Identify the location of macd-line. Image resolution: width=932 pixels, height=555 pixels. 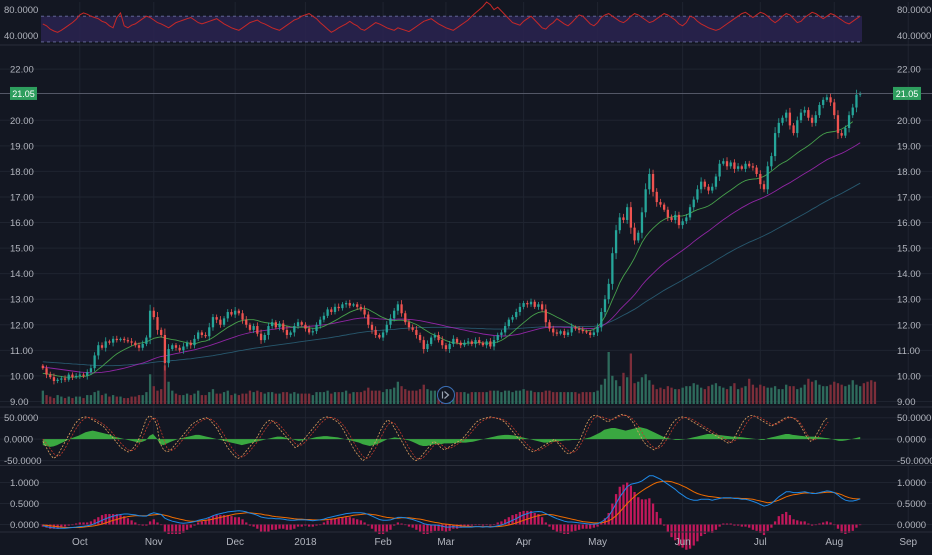
(451, 502).